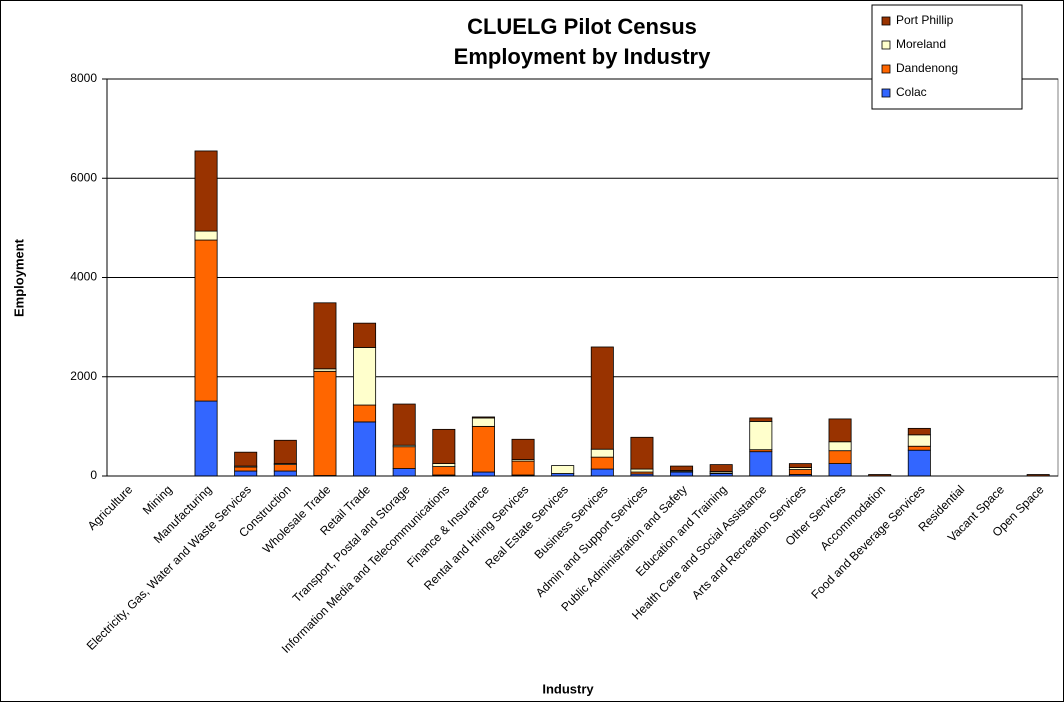 The height and width of the screenshot is (702, 1064). I want to click on y-tick-label: 2000, so click(83, 376).